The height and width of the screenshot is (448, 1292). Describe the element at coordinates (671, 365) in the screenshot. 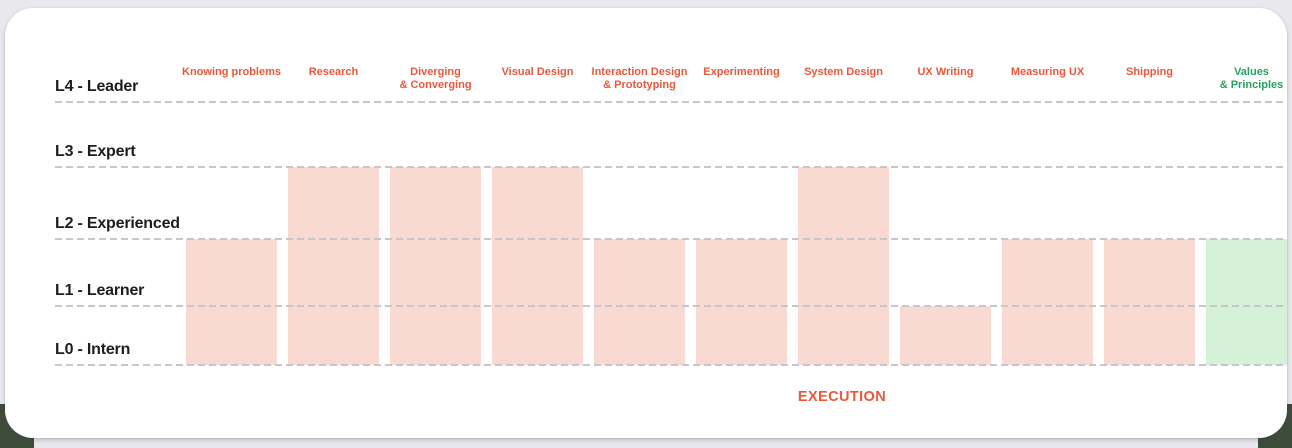

I see `level-line-l0` at that location.